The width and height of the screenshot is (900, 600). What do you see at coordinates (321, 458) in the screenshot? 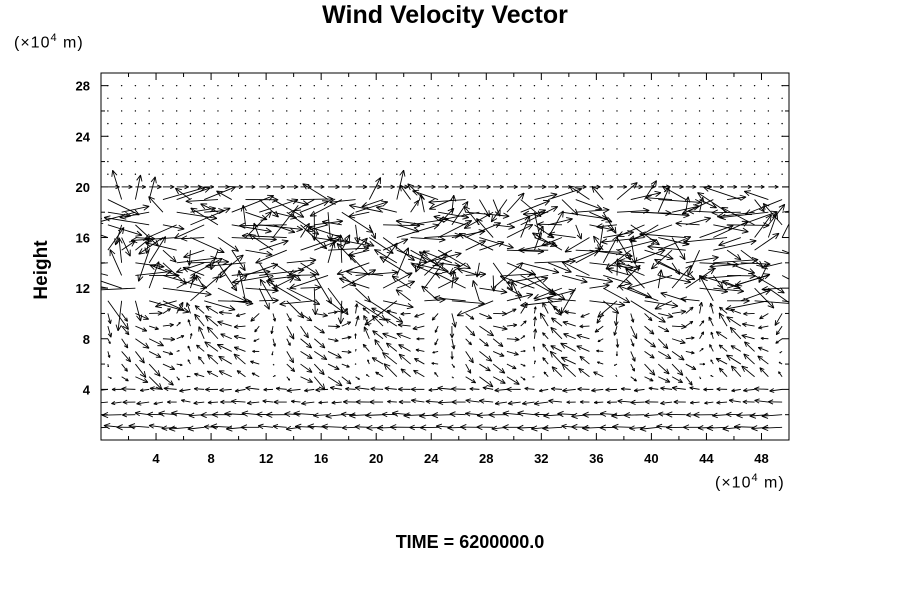
I see `x-tick-label: 16` at bounding box center [321, 458].